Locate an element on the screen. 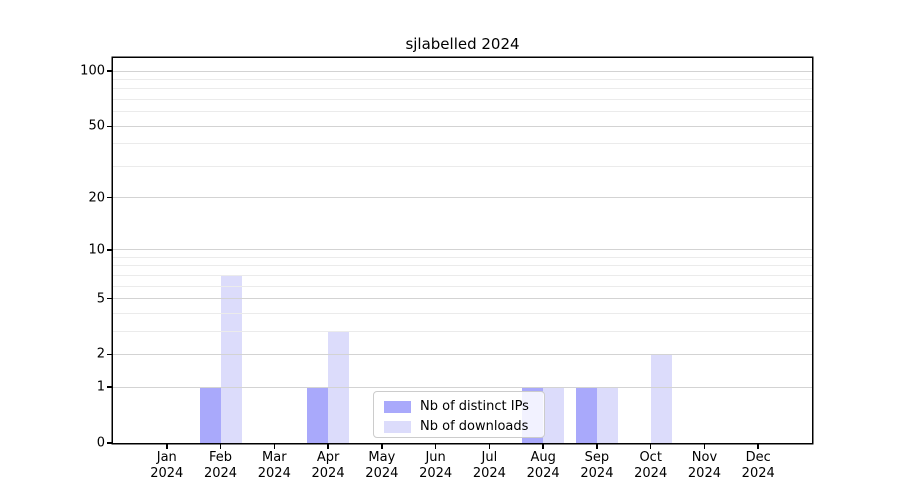 The image size is (900, 500). y-axis-label-5: 5 is located at coordinates (100, 299).